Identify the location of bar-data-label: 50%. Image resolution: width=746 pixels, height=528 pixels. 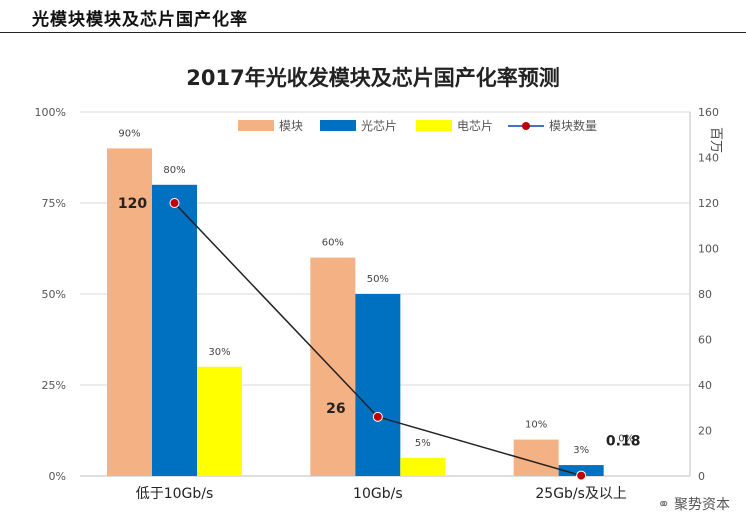
(378, 279).